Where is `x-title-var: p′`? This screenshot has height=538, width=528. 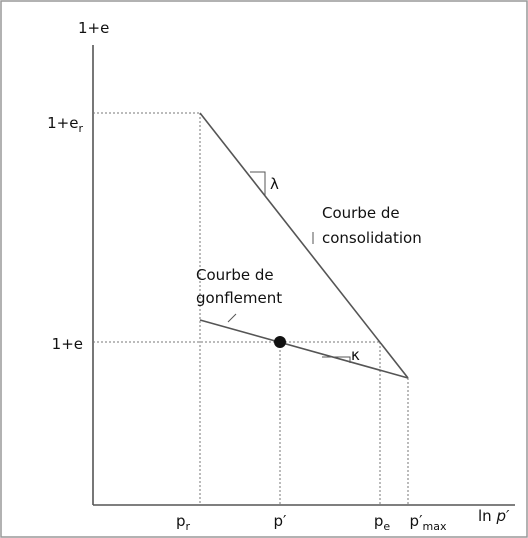
x-title-var: p′ is located at coordinates (502, 516).